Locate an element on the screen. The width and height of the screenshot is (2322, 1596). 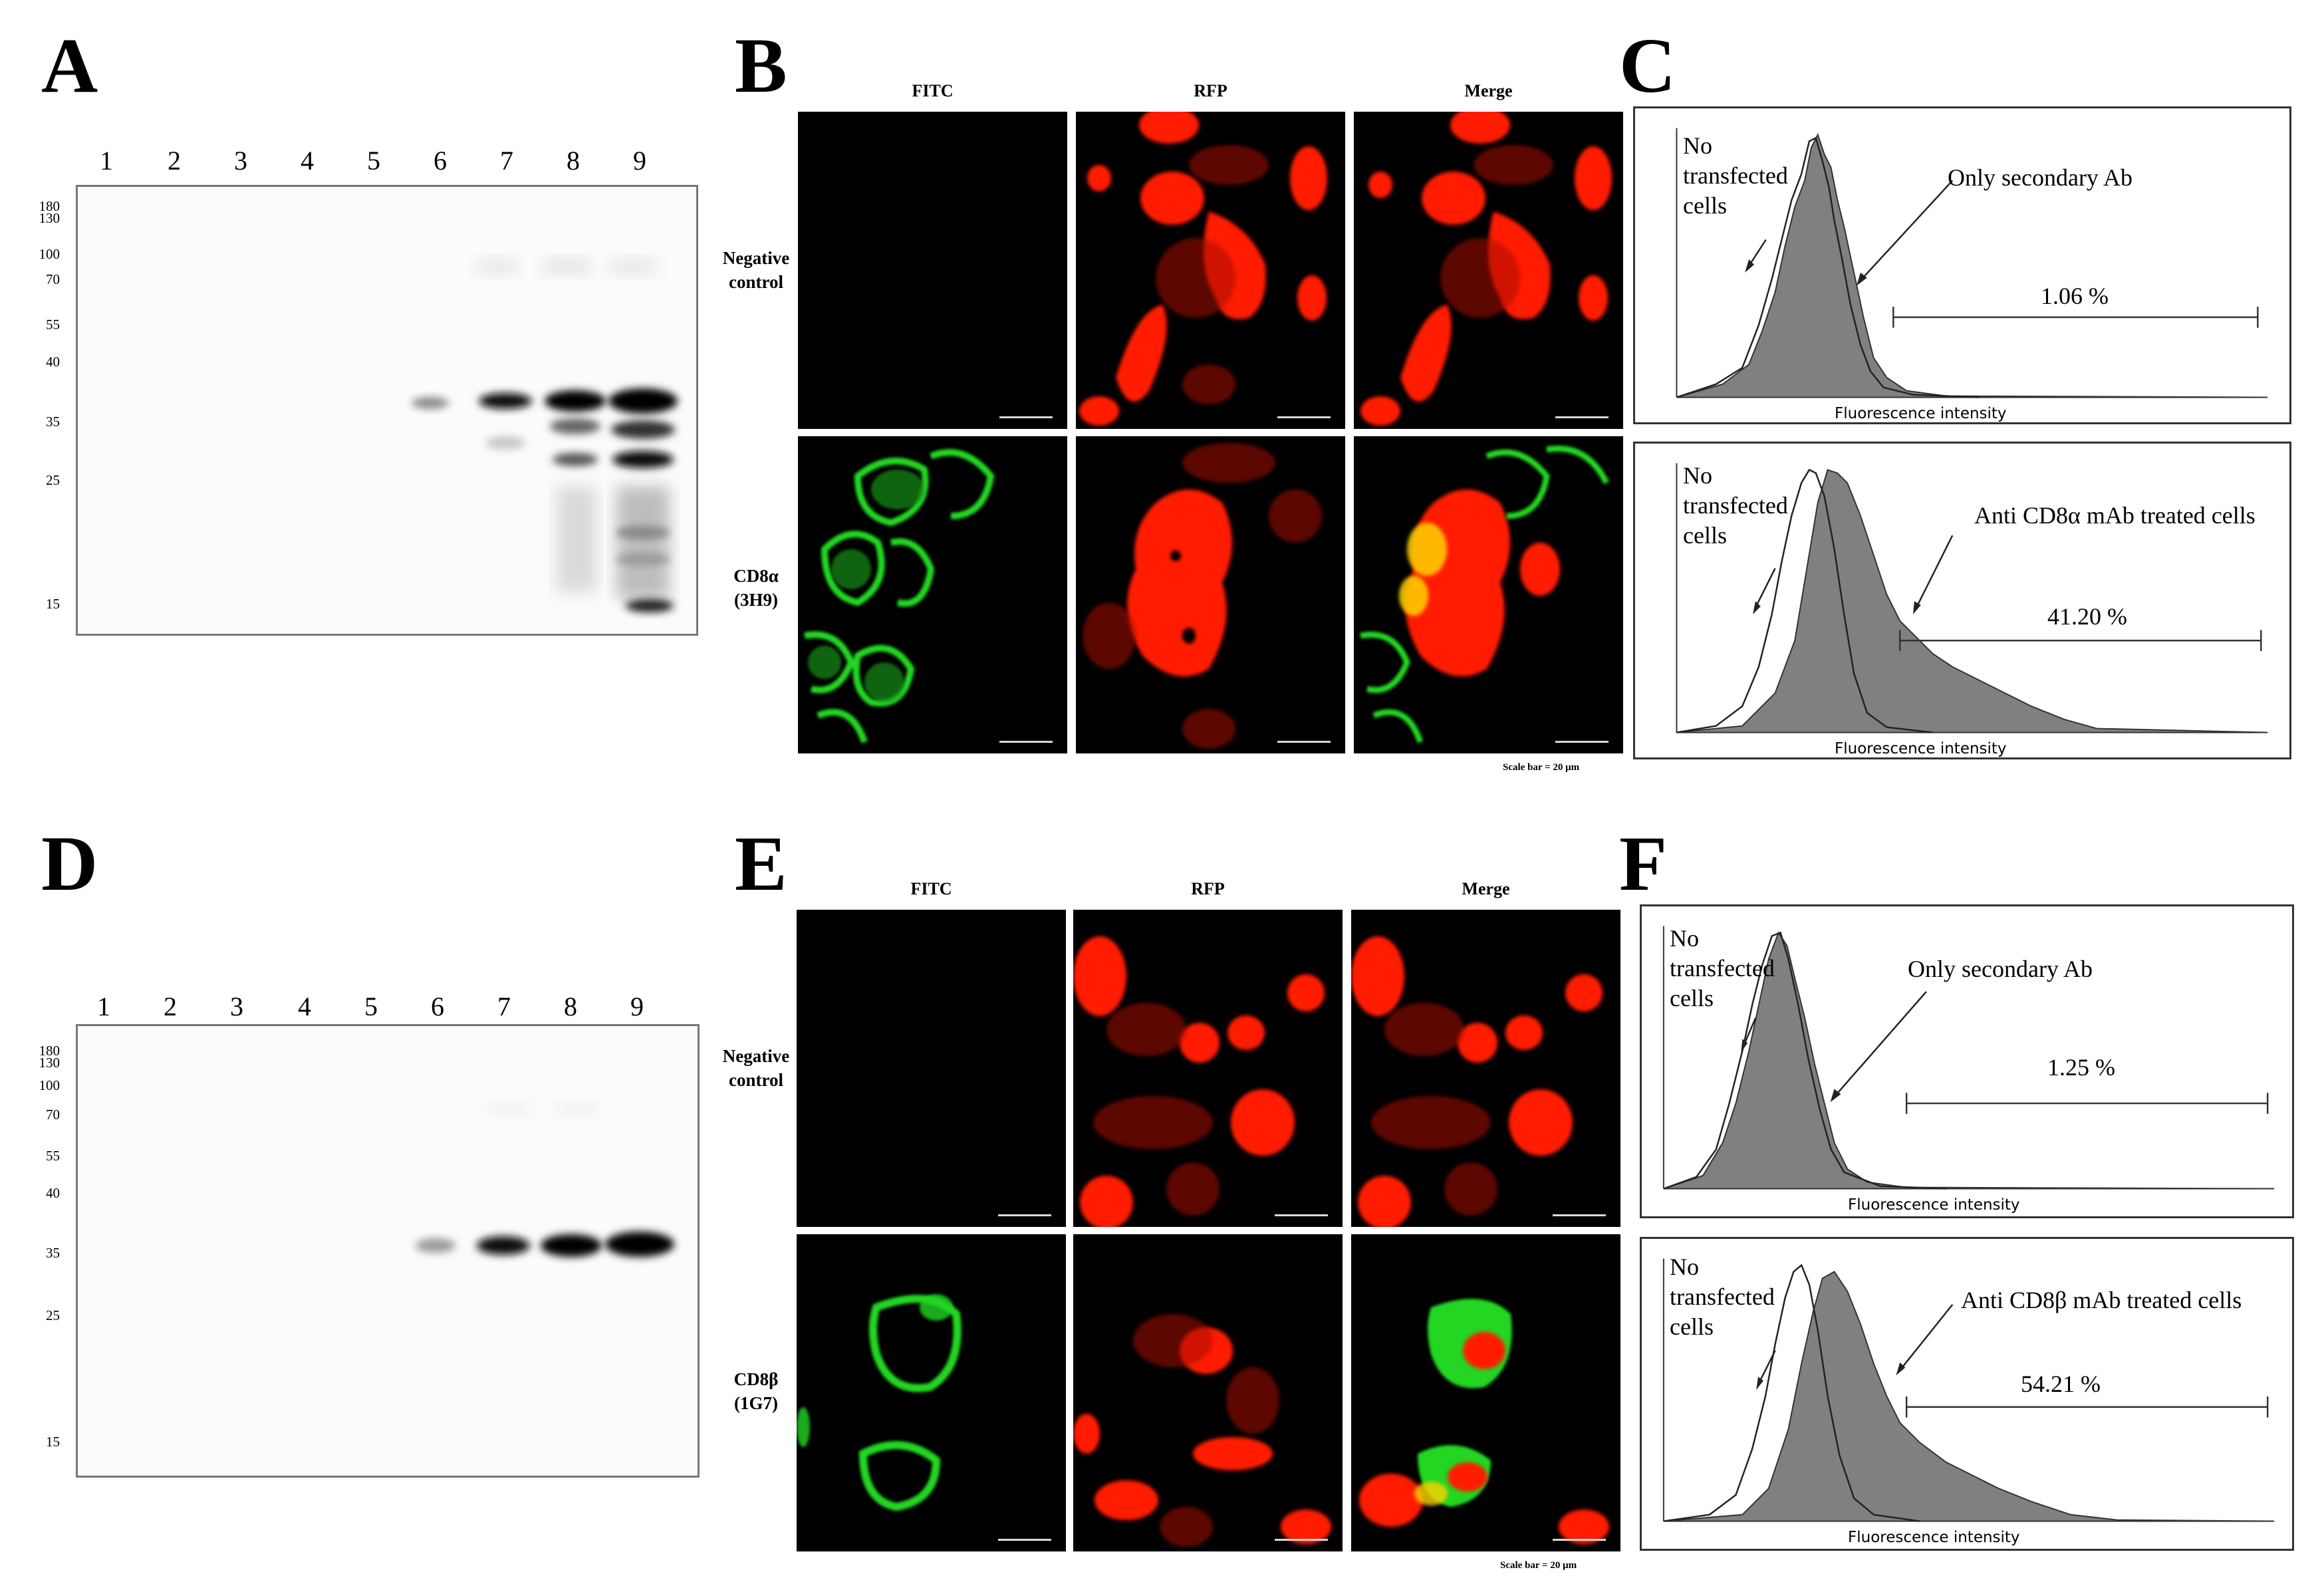
blot-a-markers: 180 130 100 70 55 40 35 25 15 is located at coordinates (34, 319).